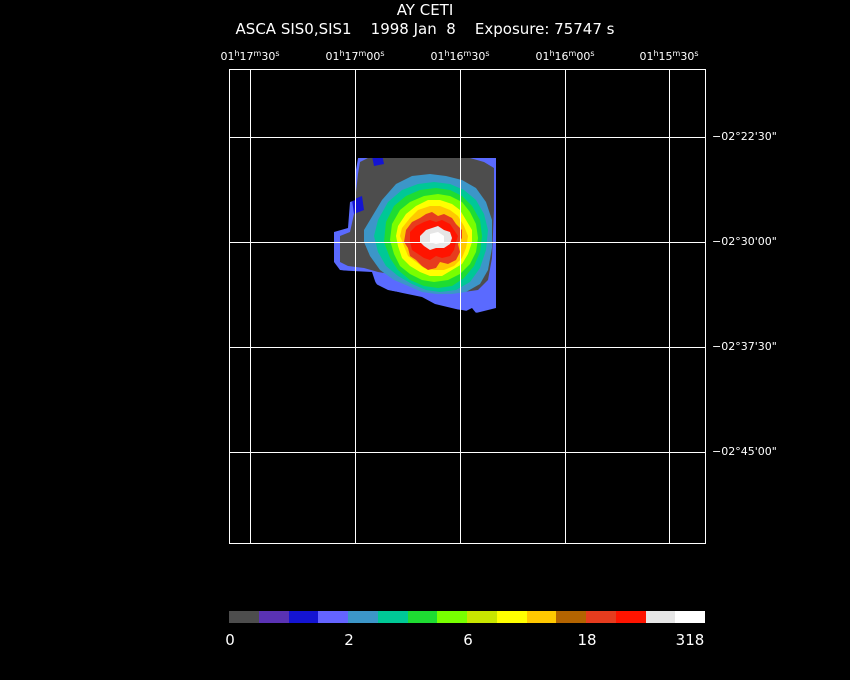 The height and width of the screenshot is (680, 850). What do you see at coordinates (744, 241) in the screenshot?
I see `dec-tick-label: −02°30'00"` at bounding box center [744, 241].